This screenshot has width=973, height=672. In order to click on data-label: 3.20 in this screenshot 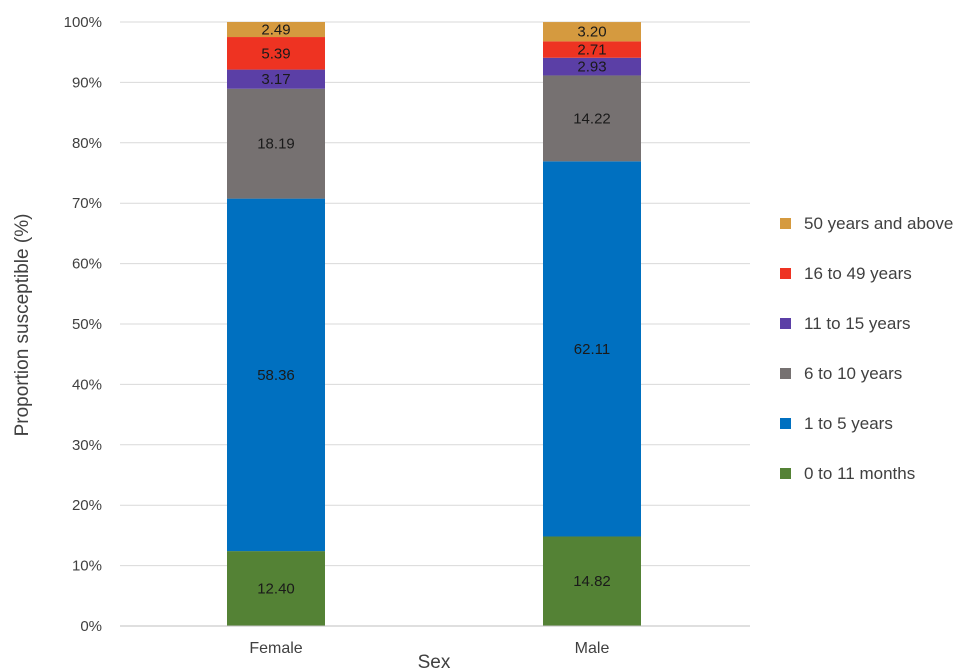, I will do `click(591, 32)`.